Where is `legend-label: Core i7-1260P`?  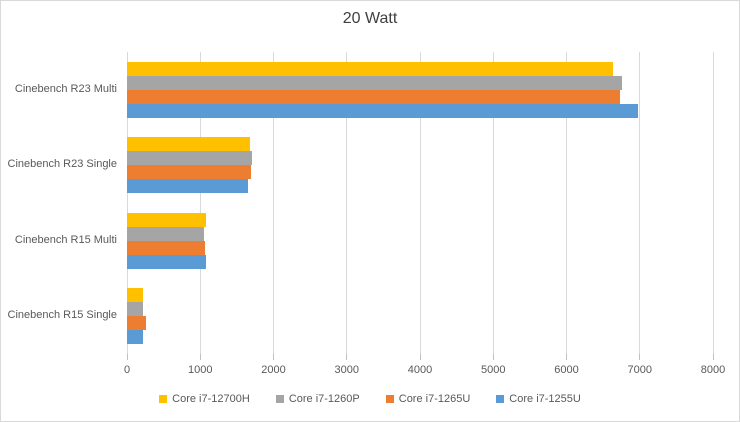 legend-label: Core i7-1260P is located at coordinates (324, 399).